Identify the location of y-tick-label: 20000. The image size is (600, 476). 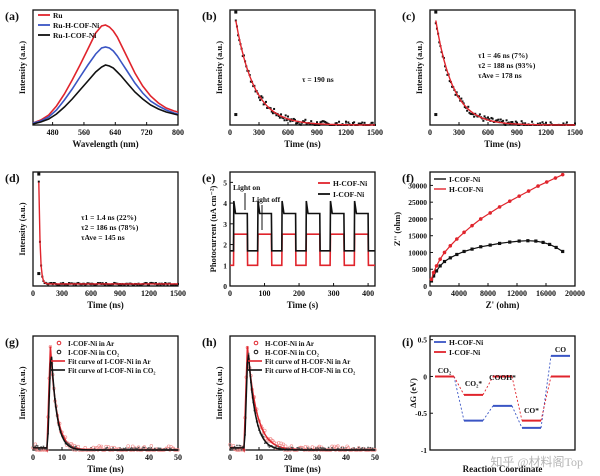
(417, 219).